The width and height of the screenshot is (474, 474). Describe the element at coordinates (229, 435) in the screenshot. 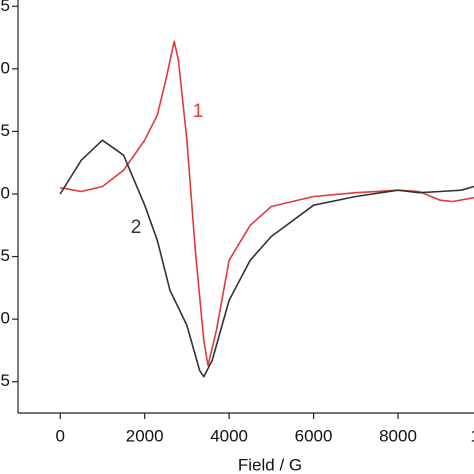

I see `x-tick-label: 4000` at that location.